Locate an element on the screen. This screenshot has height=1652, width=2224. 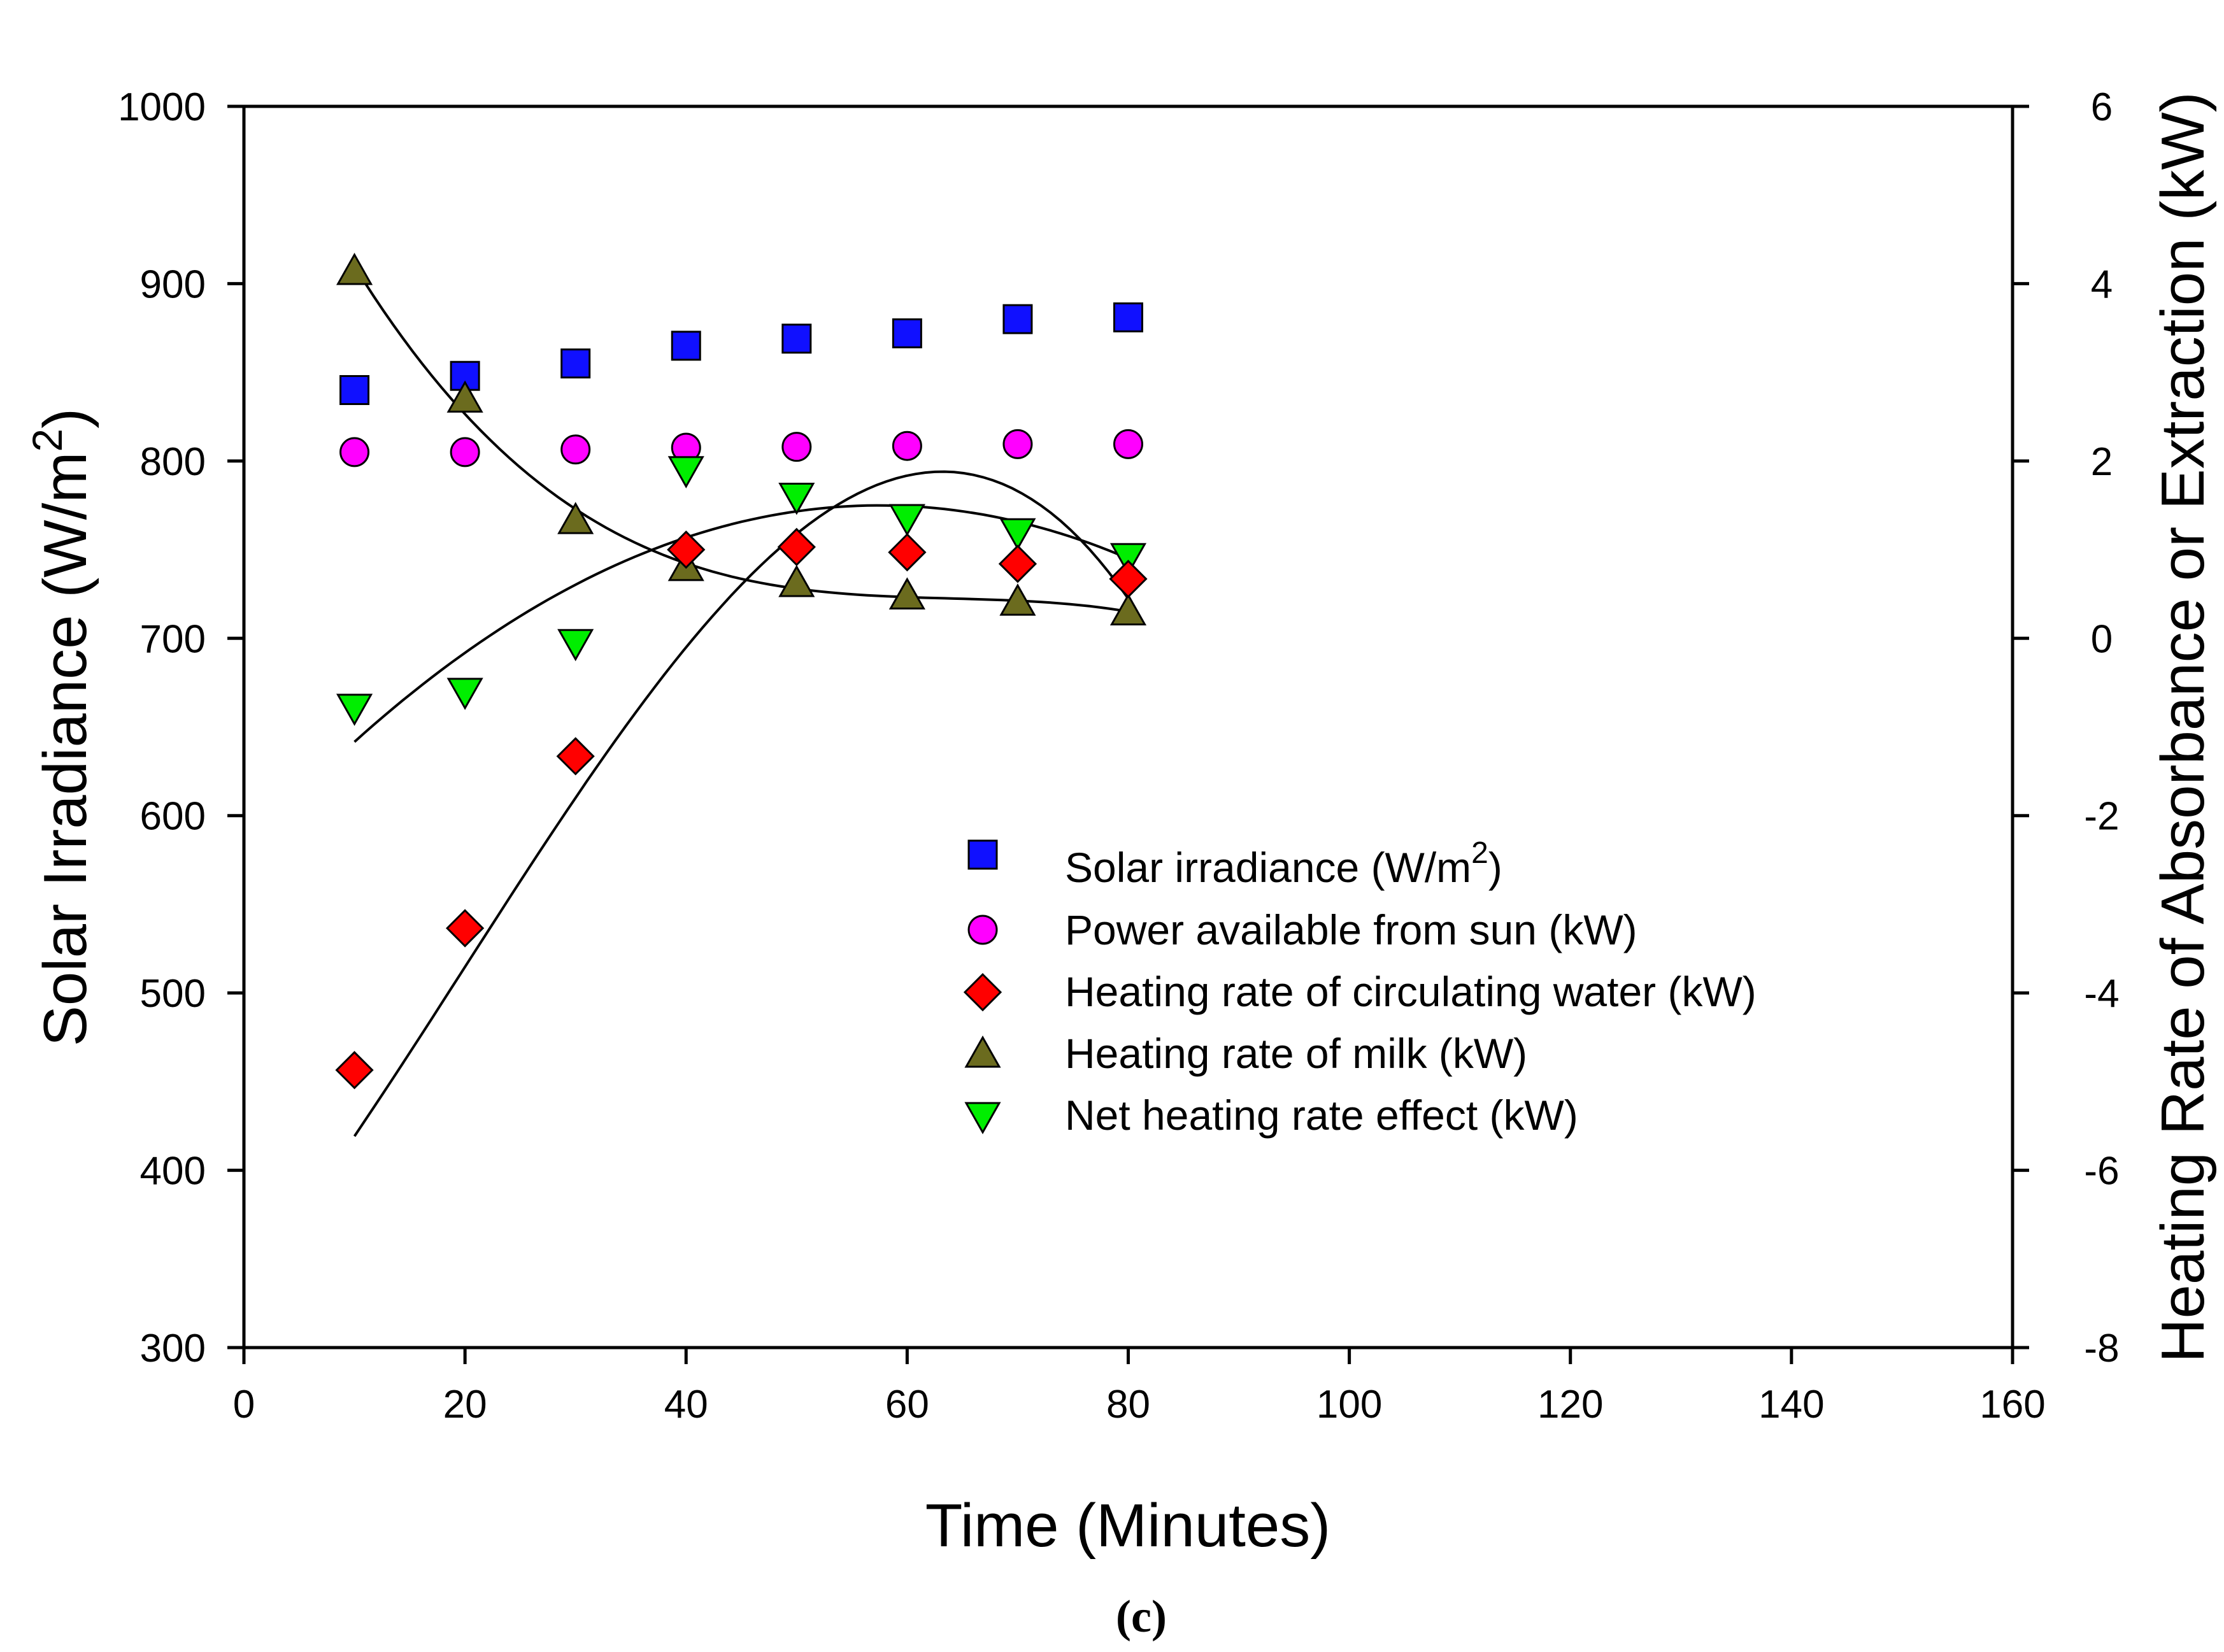
x-tick-label: 20 is located at coordinates (465, 1405).